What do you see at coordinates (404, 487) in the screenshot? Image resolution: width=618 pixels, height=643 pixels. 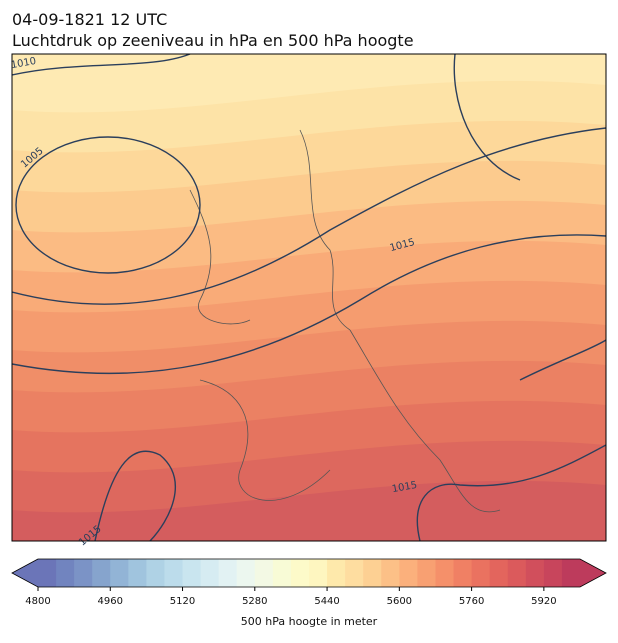 I see `isobar-label: 1015` at bounding box center [404, 487].